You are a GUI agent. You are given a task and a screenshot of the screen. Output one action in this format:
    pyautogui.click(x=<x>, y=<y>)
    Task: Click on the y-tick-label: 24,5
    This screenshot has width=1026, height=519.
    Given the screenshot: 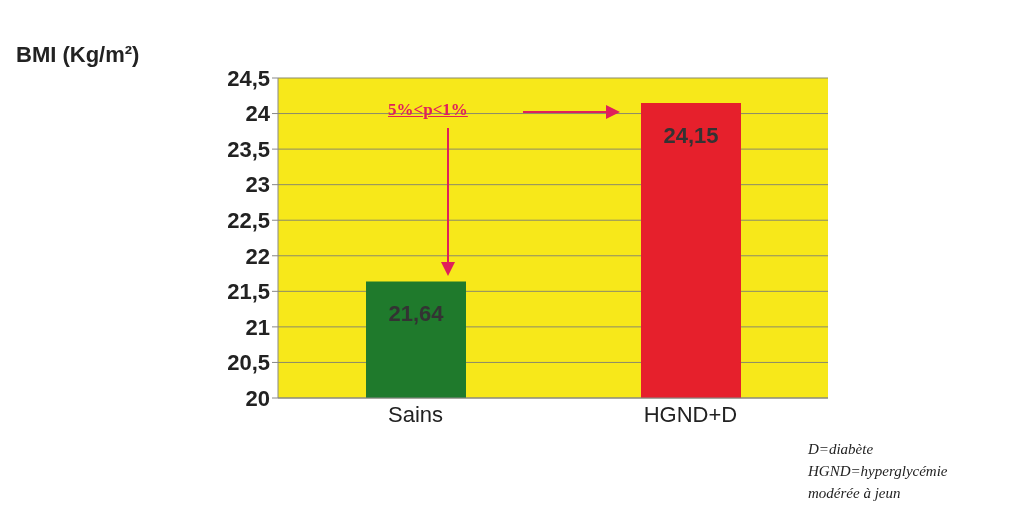 What is the action you would take?
    pyautogui.click(x=248, y=78)
    